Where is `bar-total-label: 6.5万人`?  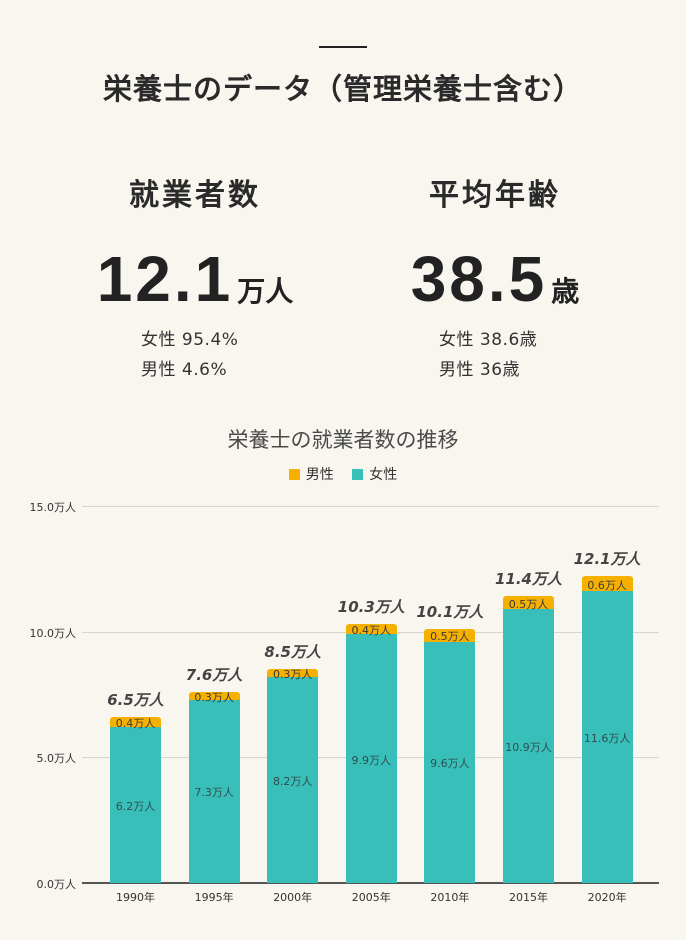
bar-total-label: 6.5万人 is located at coordinates (135, 700).